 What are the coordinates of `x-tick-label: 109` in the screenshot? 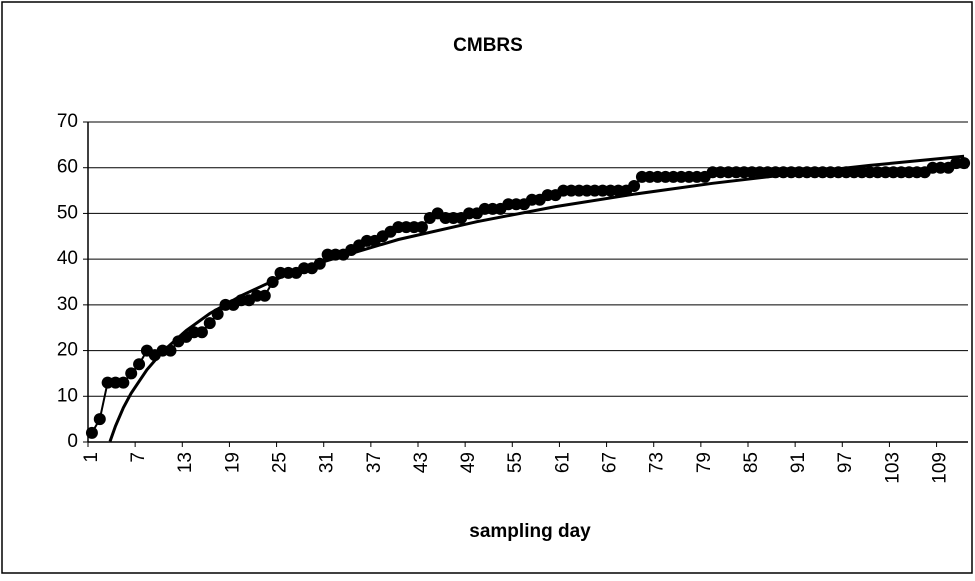 It's located at (940, 468).